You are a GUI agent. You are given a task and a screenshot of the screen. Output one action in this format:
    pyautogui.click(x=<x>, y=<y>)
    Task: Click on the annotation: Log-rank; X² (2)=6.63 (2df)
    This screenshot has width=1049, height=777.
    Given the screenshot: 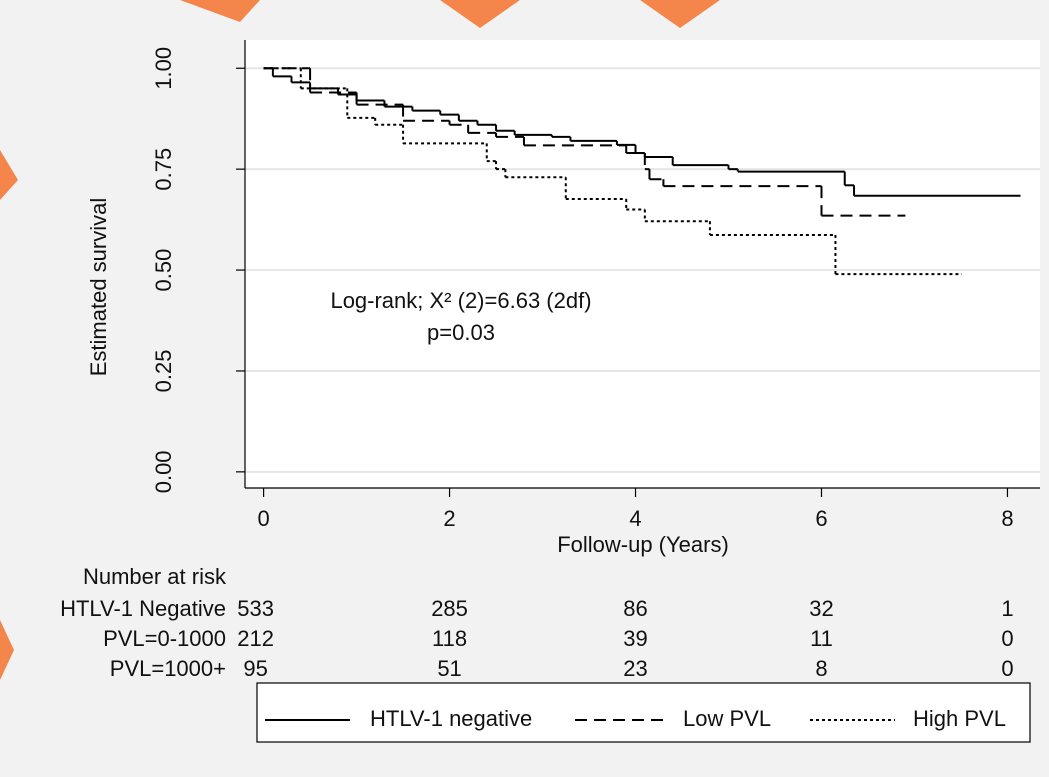 What is the action you would take?
    pyautogui.click(x=460, y=300)
    